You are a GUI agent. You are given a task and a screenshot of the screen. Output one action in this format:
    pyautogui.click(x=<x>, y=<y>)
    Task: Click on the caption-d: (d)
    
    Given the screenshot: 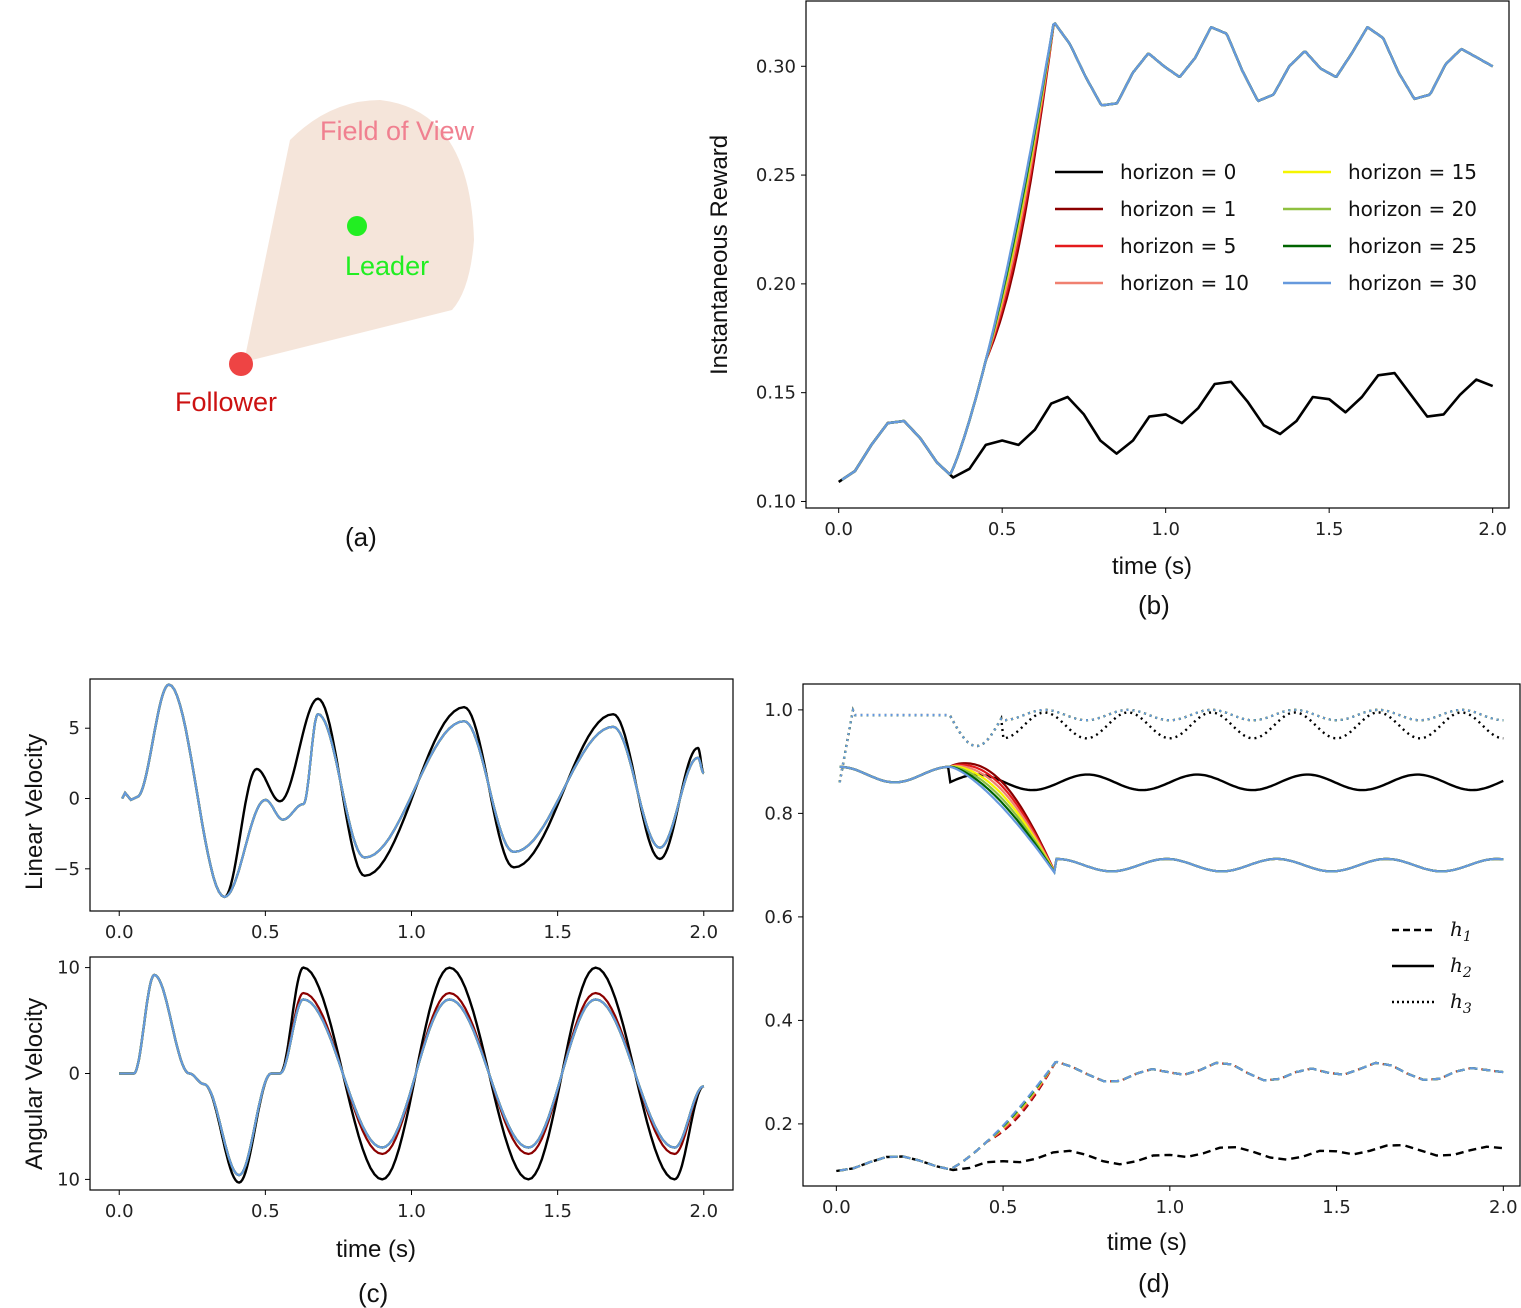 What is the action you would take?
    pyautogui.click(x=1154, y=1283)
    